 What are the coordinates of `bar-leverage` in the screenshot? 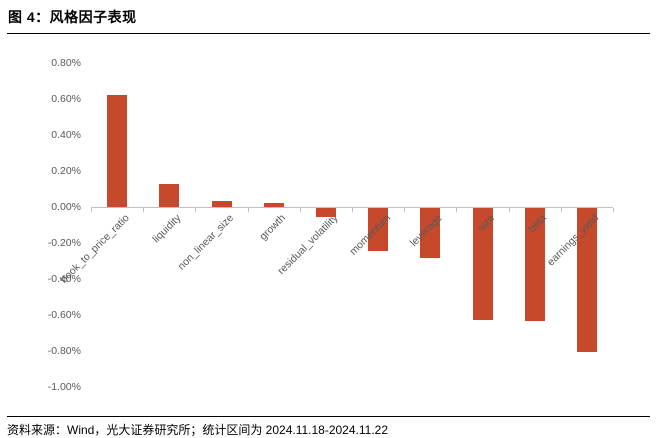 It's located at (430, 233).